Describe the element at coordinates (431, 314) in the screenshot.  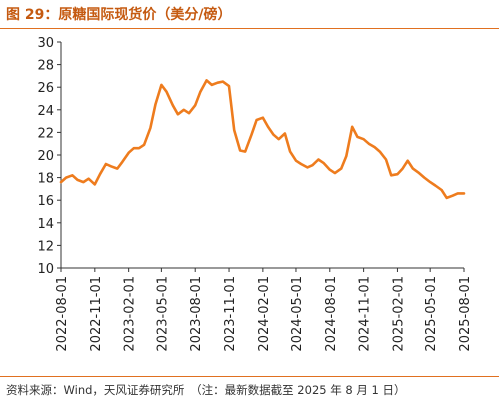
I see `x-tick-label: 2025-05-01` at that location.